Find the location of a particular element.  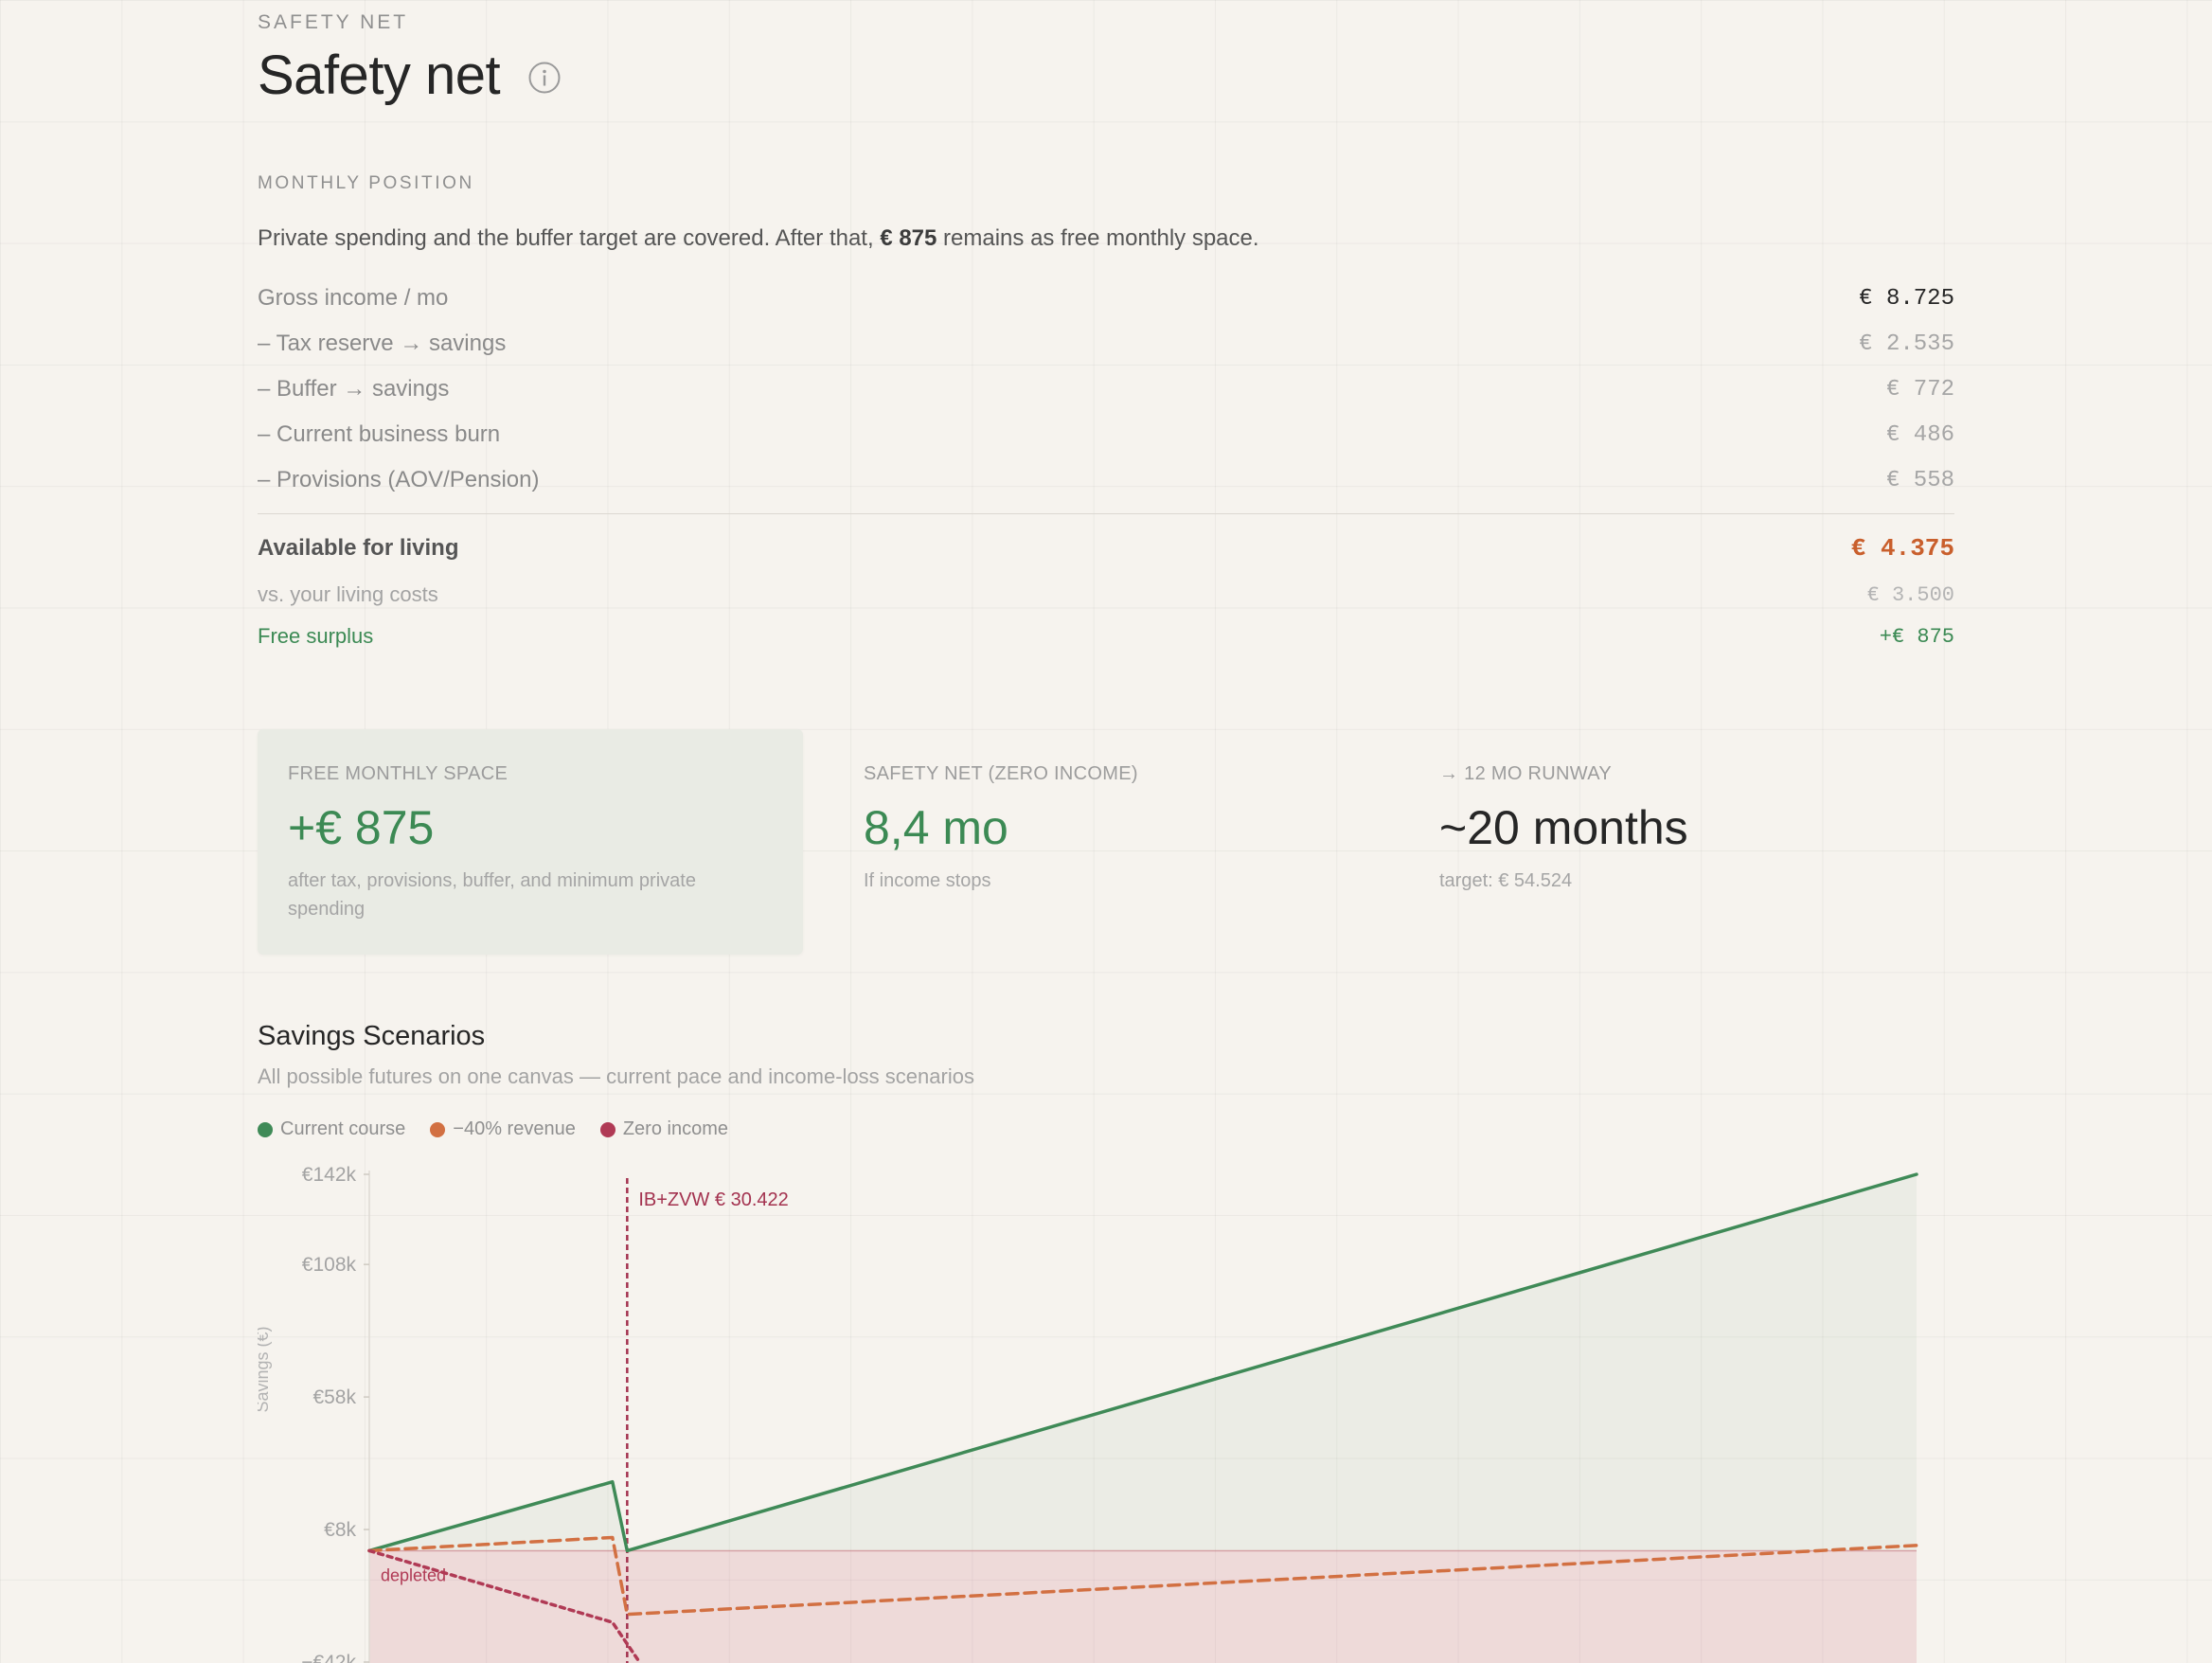

stat-subtext: target: € 54.524 is located at coordinates (1506, 880).